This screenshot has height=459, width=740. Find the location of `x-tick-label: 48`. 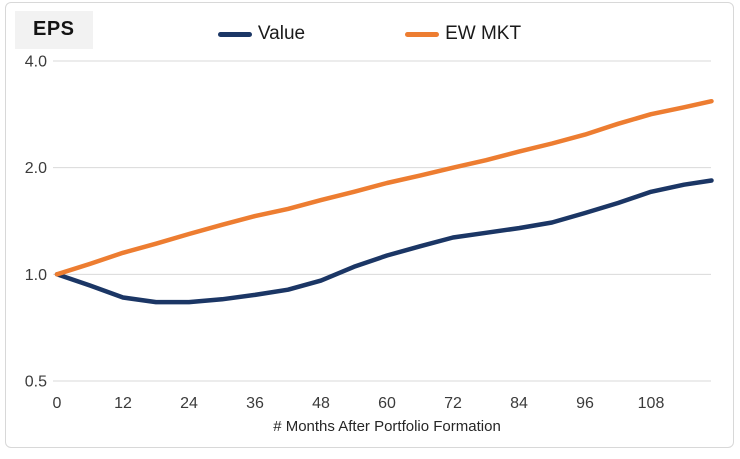

x-tick-label: 48 is located at coordinates (321, 403).